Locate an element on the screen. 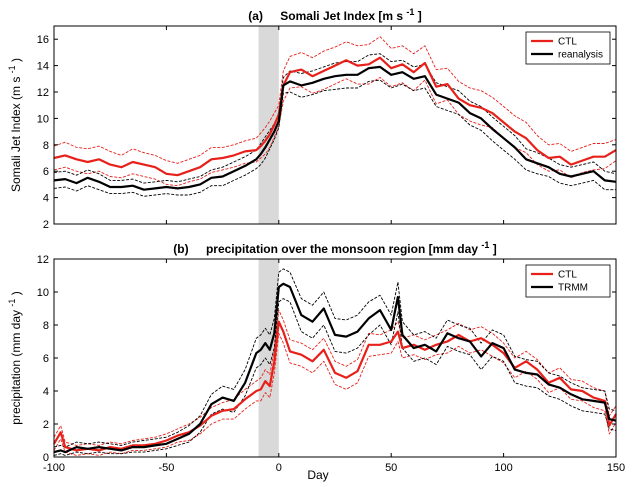  panel-b-ytick-label: 6 is located at coordinates (46, 359).